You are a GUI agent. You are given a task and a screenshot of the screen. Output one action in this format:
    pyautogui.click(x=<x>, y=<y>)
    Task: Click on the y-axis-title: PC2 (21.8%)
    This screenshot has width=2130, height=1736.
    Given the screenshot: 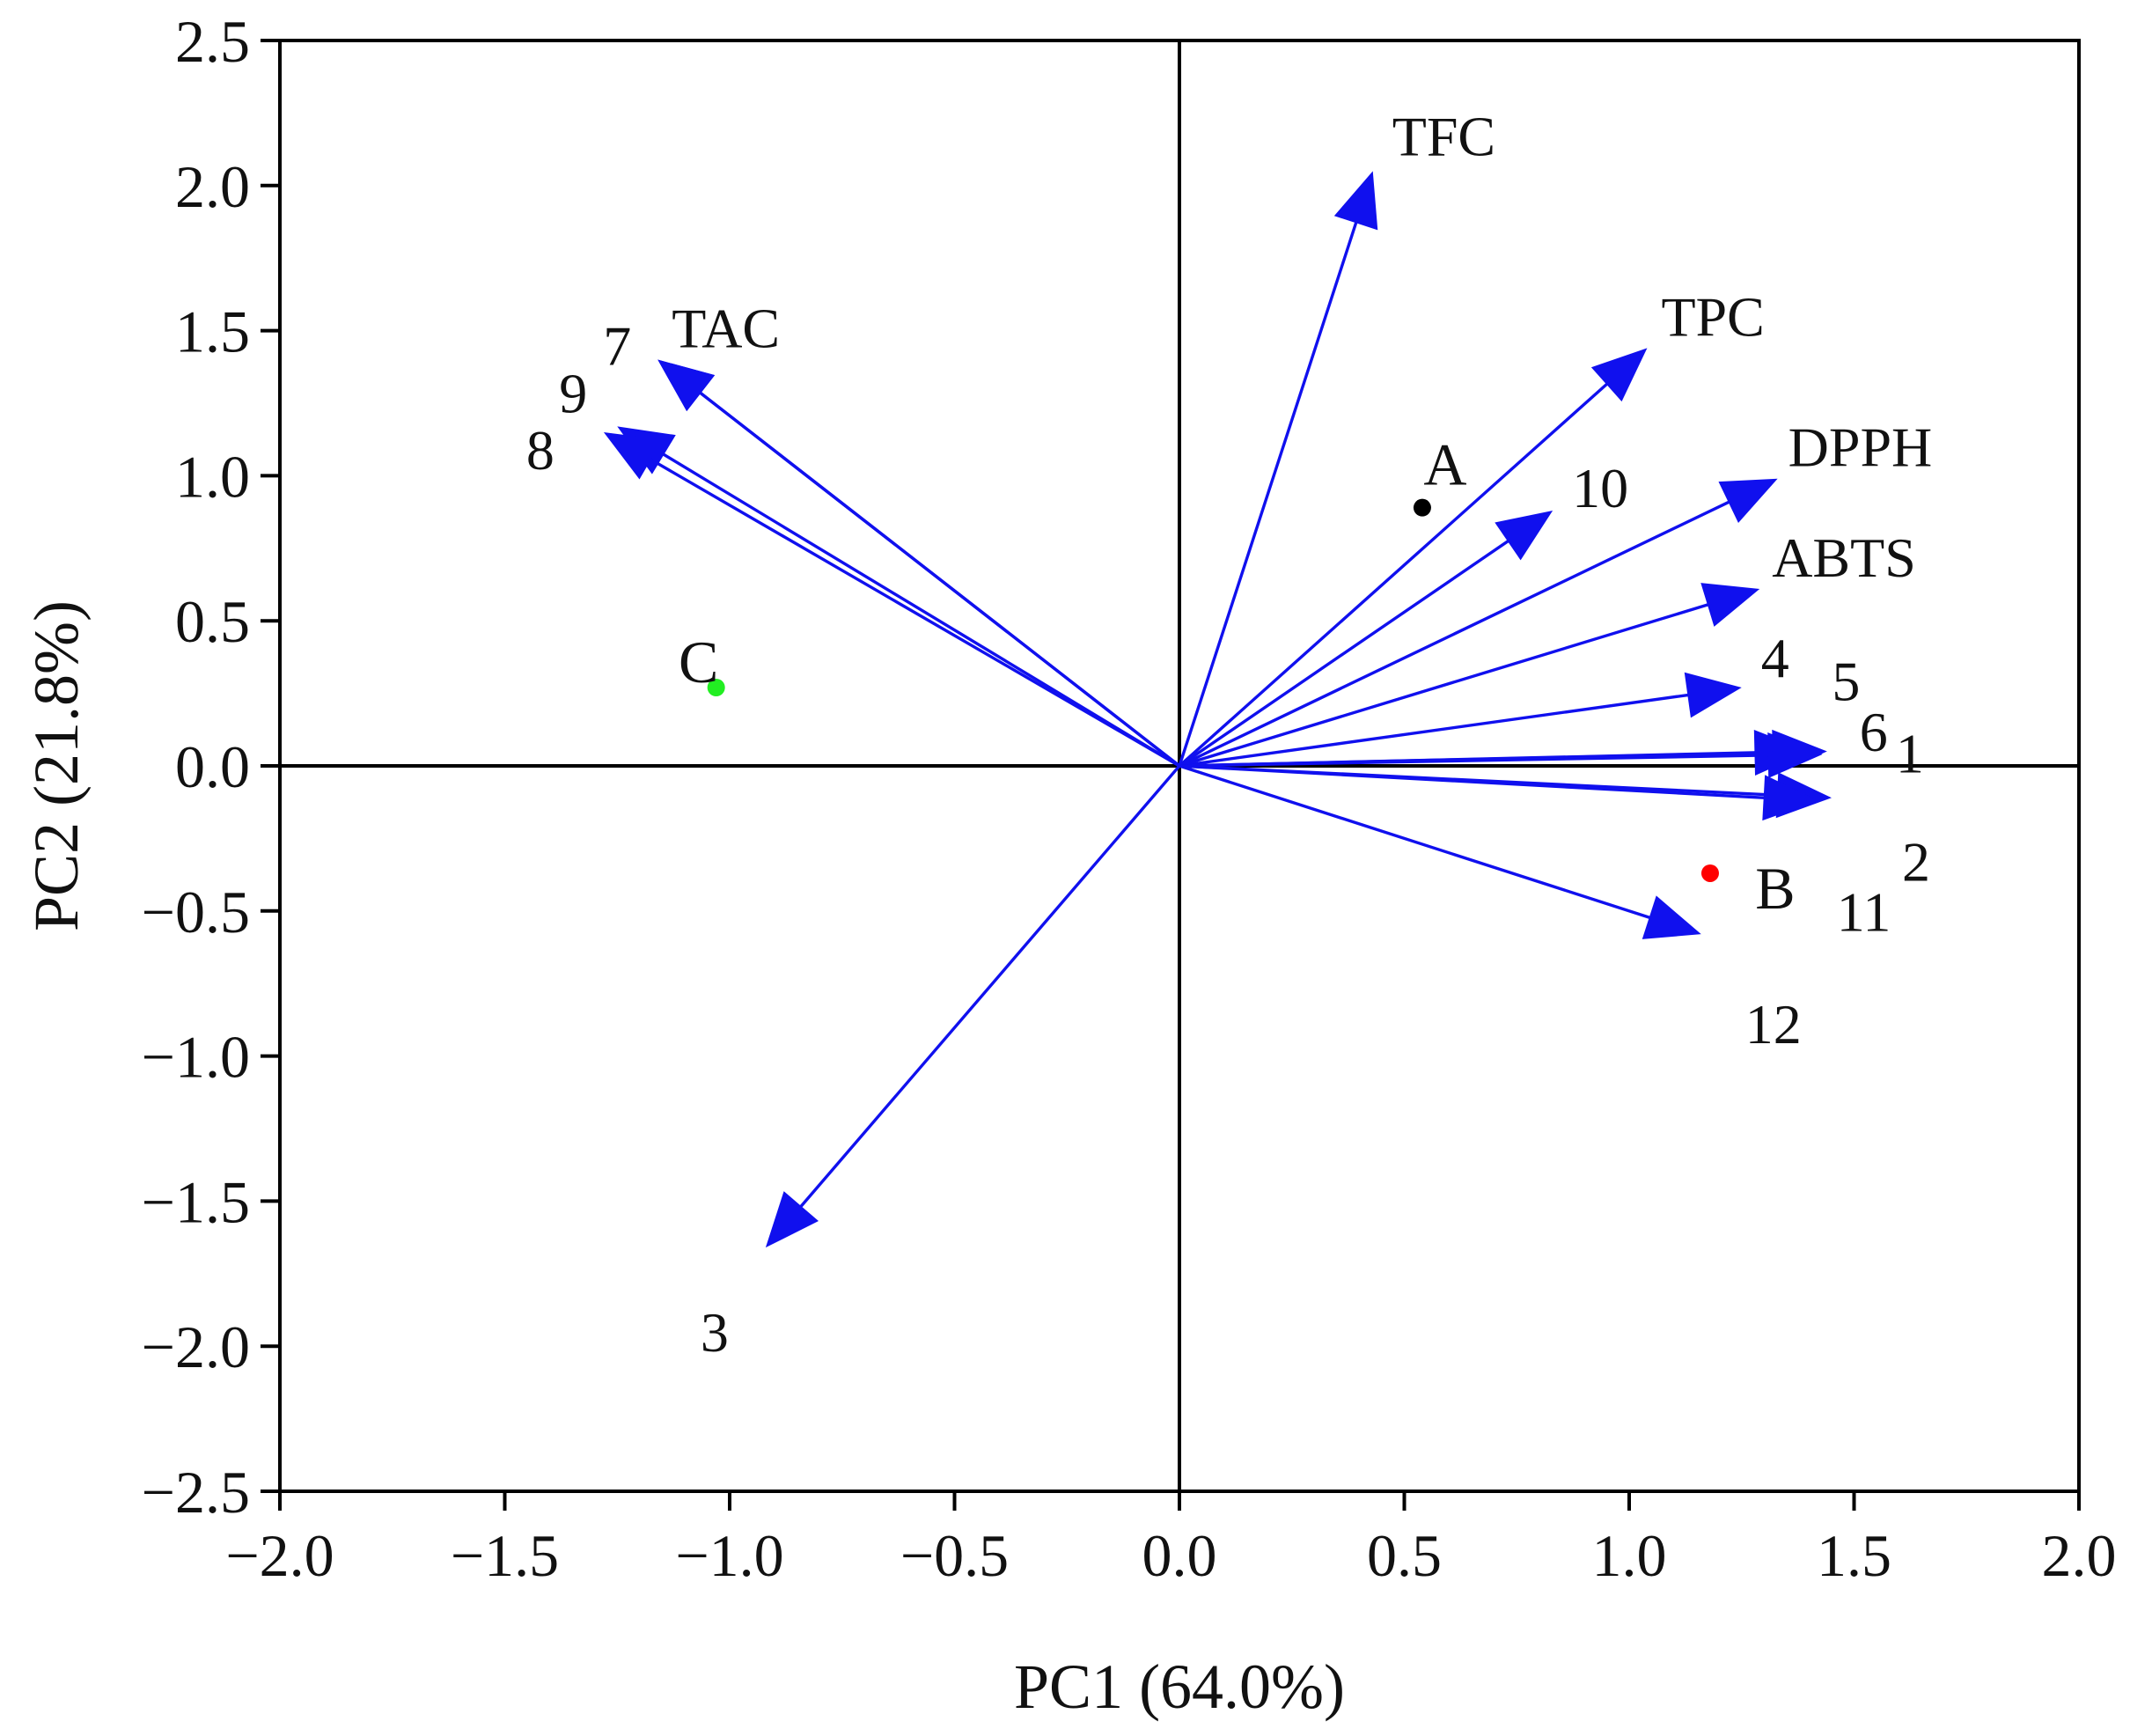 What is the action you would take?
    pyautogui.click(x=56, y=765)
    